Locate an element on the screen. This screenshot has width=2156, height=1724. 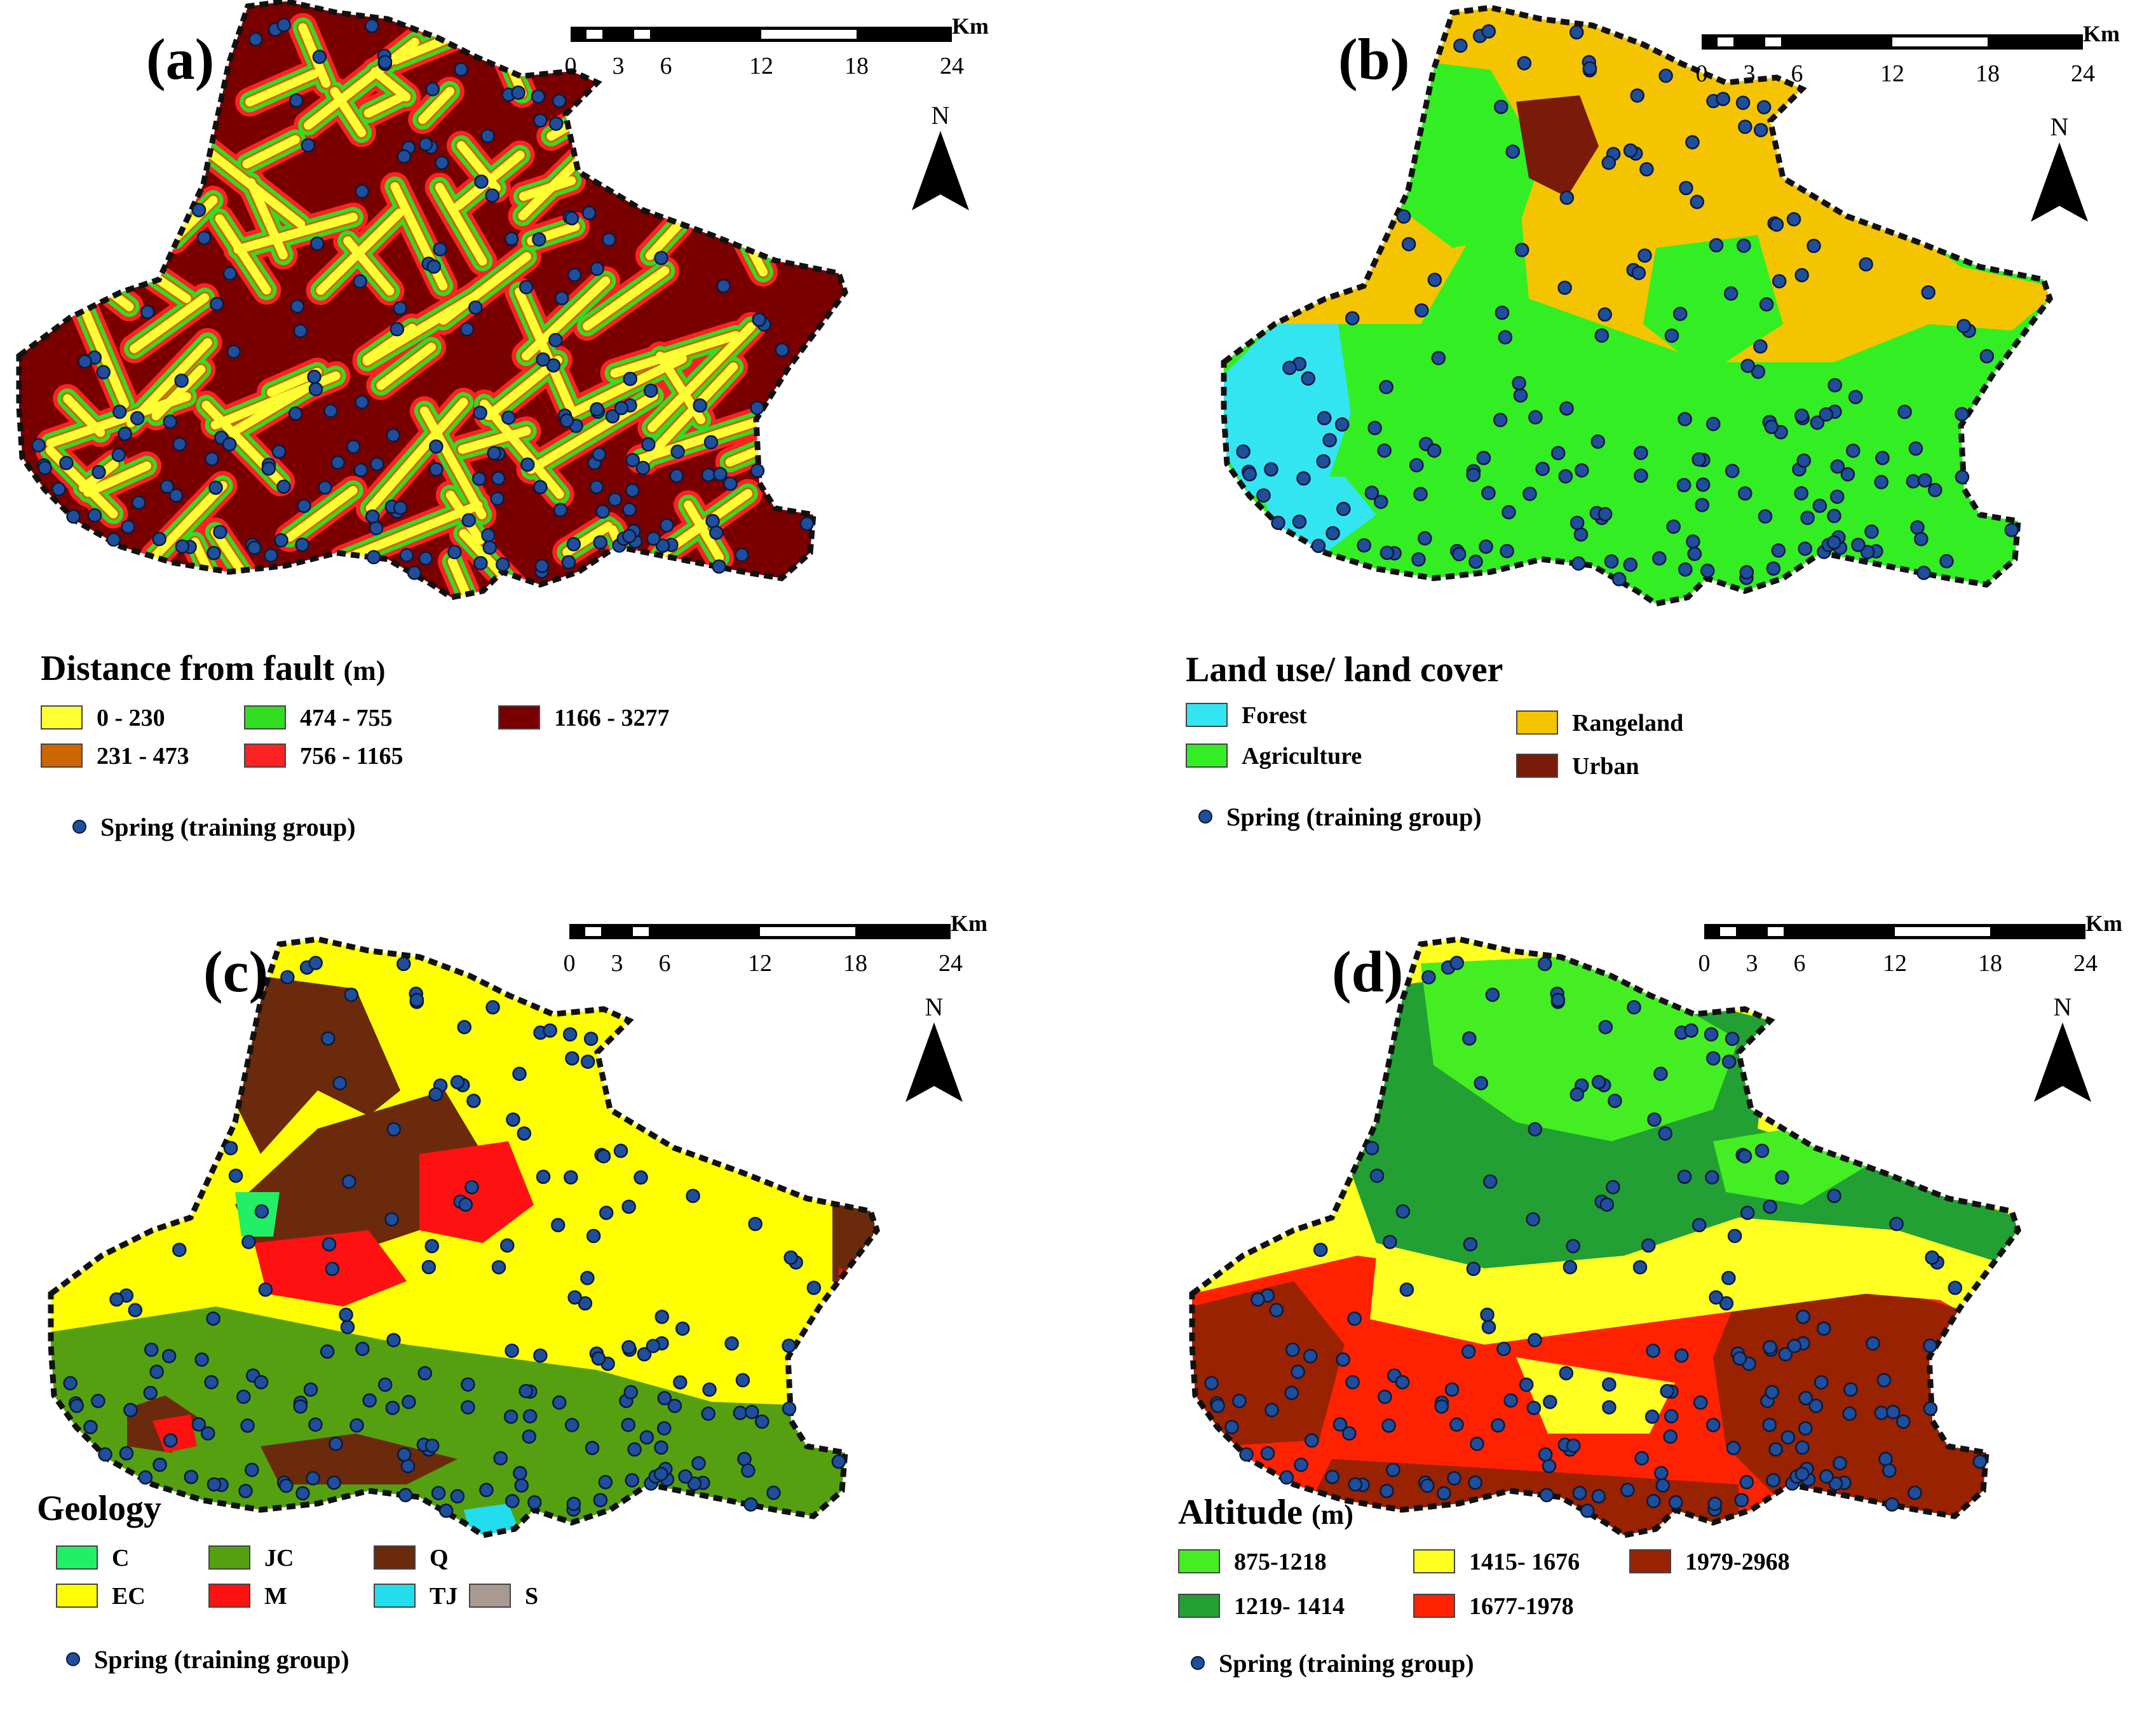
north-arrow-icon is located at coordinates (2062, 1062).